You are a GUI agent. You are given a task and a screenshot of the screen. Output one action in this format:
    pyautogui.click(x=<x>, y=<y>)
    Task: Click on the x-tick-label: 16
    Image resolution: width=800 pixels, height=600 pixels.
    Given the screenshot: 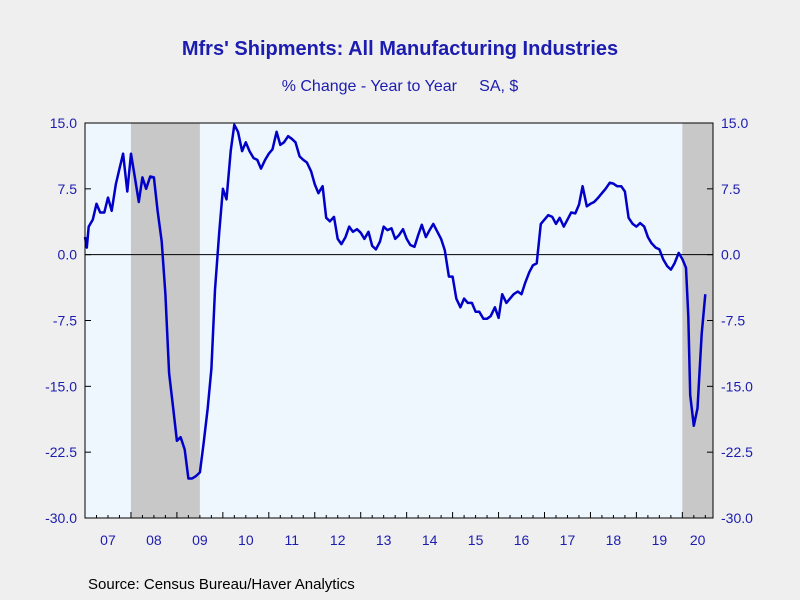 What is the action you would take?
    pyautogui.click(x=522, y=540)
    